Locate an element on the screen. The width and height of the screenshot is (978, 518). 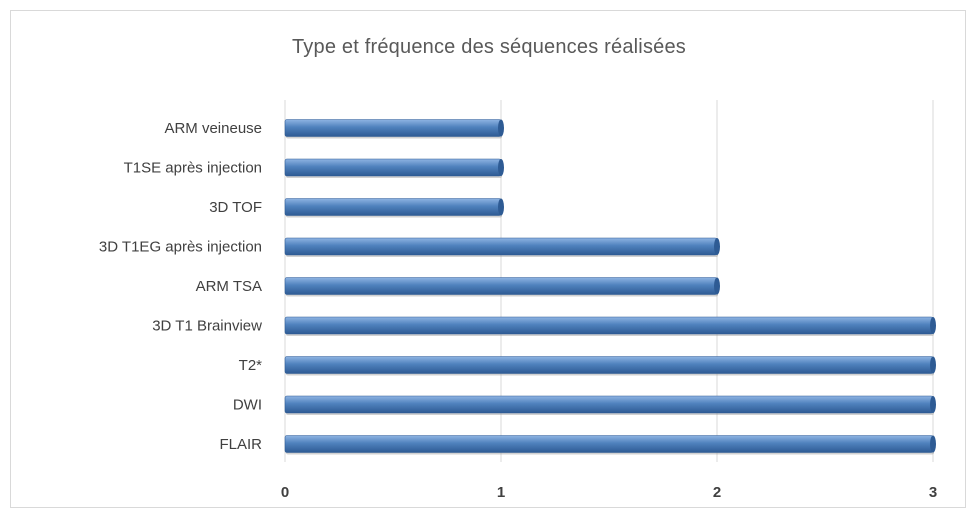
category-label: 3D TOF is located at coordinates (235, 207).